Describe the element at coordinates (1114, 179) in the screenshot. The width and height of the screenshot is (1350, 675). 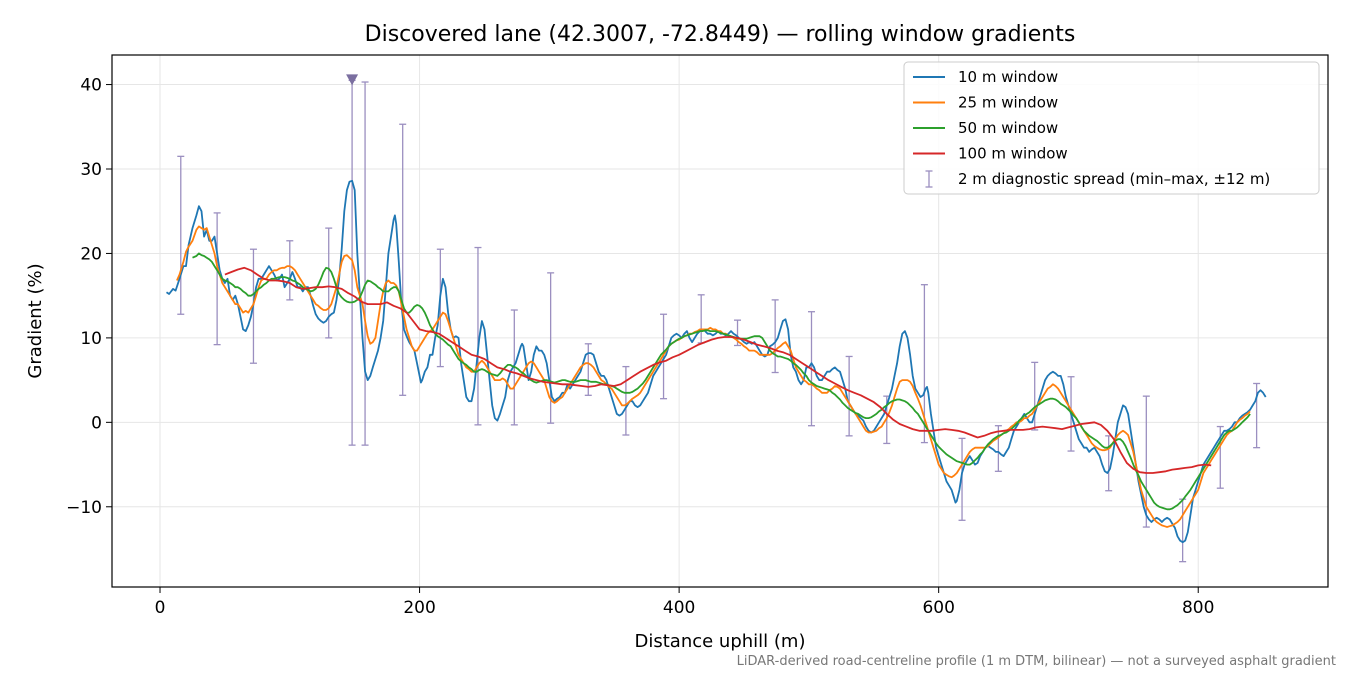
I see `legend-label-diagnostic: 2 m diagnostic spread (min–max, ±12 m)` at that location.